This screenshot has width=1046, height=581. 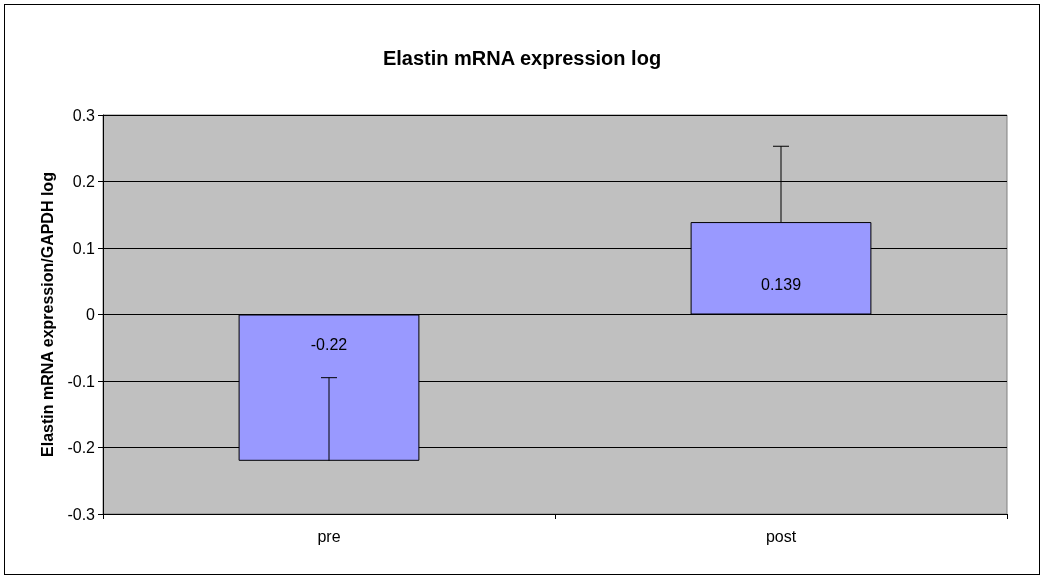 I want to click on y-tick-label: -0.2, so click(x=81, y=447).